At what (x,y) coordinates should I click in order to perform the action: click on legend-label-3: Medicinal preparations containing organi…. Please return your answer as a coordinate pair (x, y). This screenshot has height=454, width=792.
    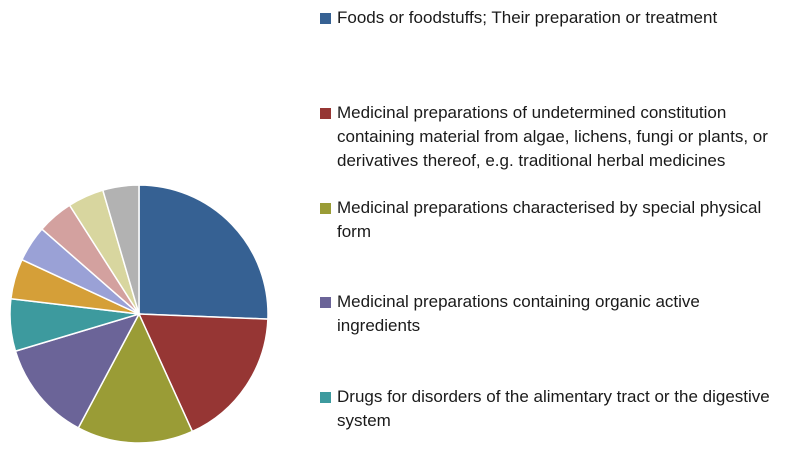
    Looking at the image, I should click on (518, 313).